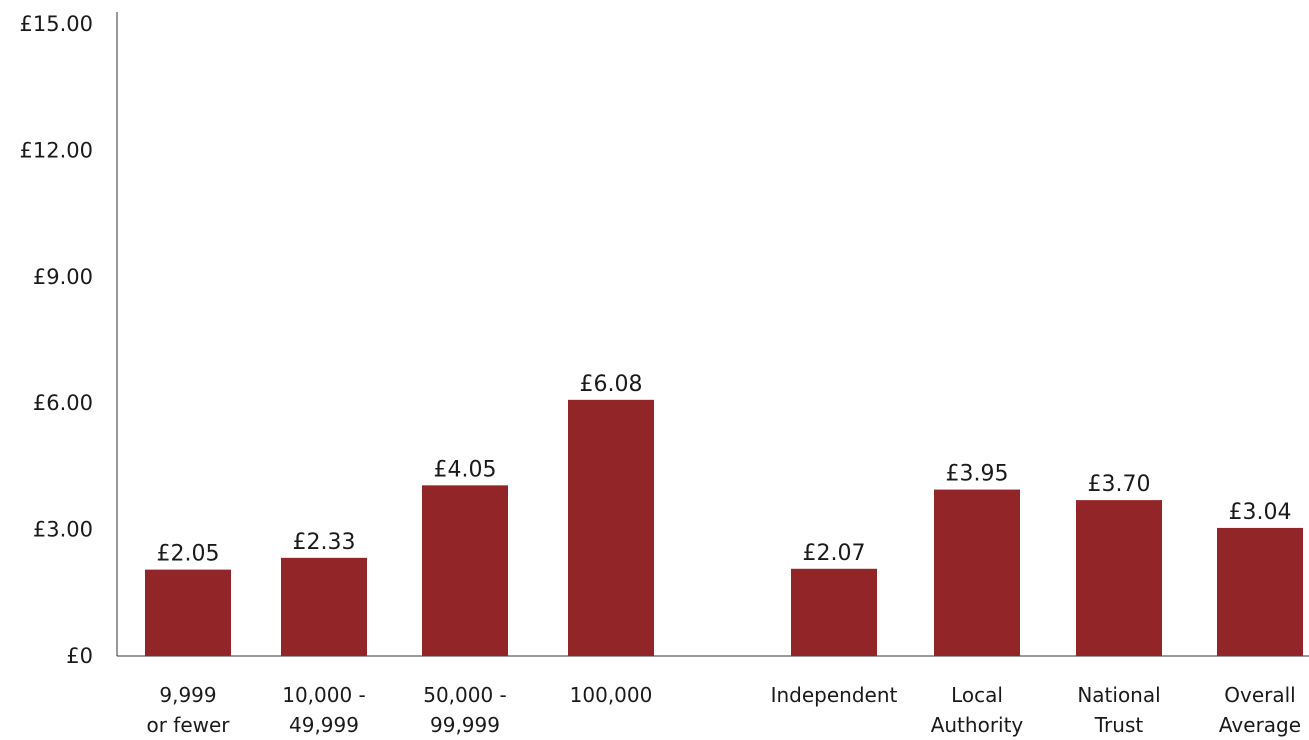 This screenshot has width=1309, height=740. I want to click on category-label: Local Authority, so click(977, 710).